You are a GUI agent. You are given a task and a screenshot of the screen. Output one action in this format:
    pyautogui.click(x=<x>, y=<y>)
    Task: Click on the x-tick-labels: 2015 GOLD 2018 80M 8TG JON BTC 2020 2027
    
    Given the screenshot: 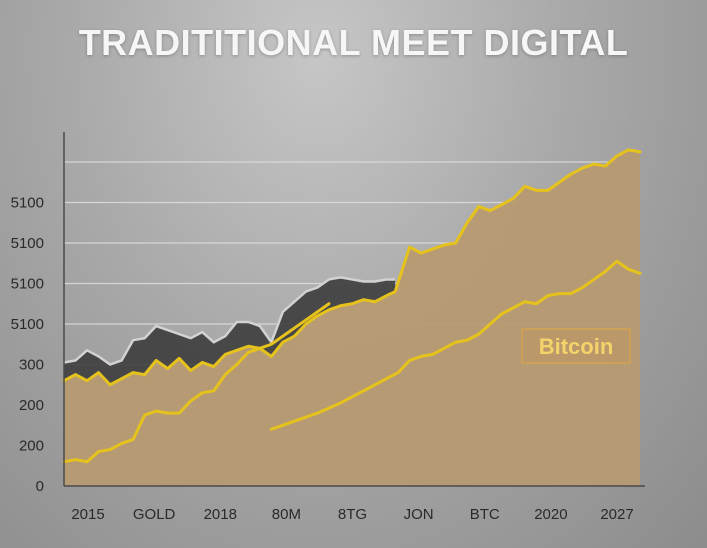 What is the action you would take?
    pyautogui.click(x=352, y=514)
    